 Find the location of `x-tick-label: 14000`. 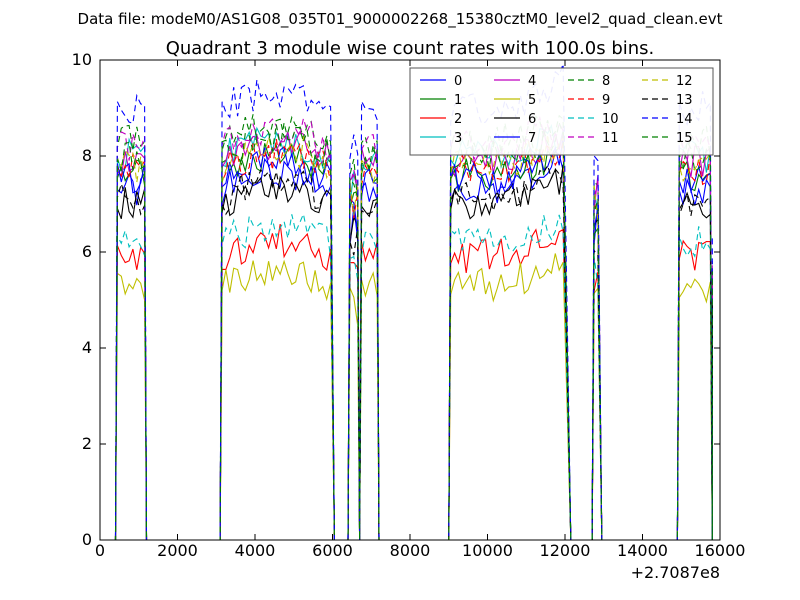

x-tick-label: 14000 is located at coordinates (642, 550).